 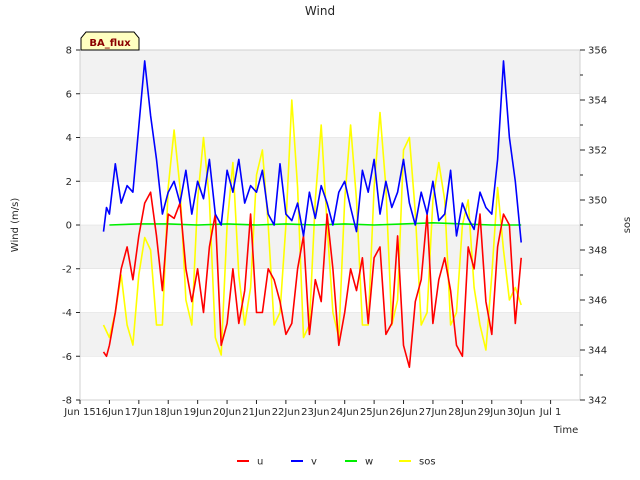 I want to click on legend: u v w sos, so click(x=336, y=462).